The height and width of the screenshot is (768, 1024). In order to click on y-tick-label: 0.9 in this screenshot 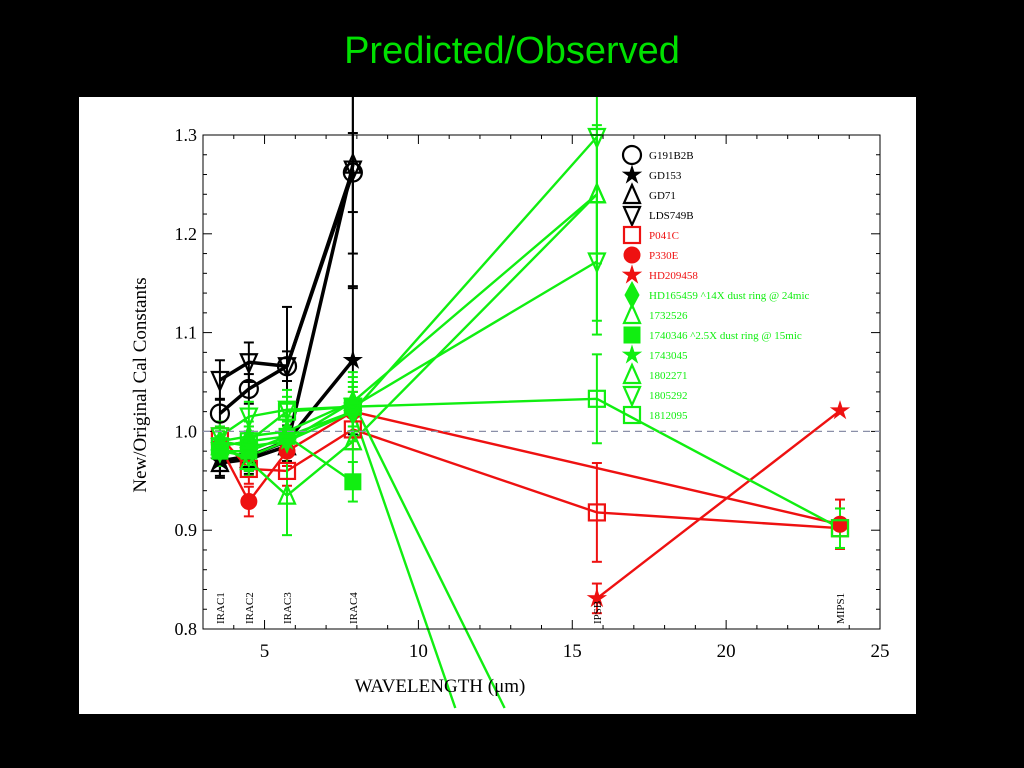, I will do `click(186, 530)`.